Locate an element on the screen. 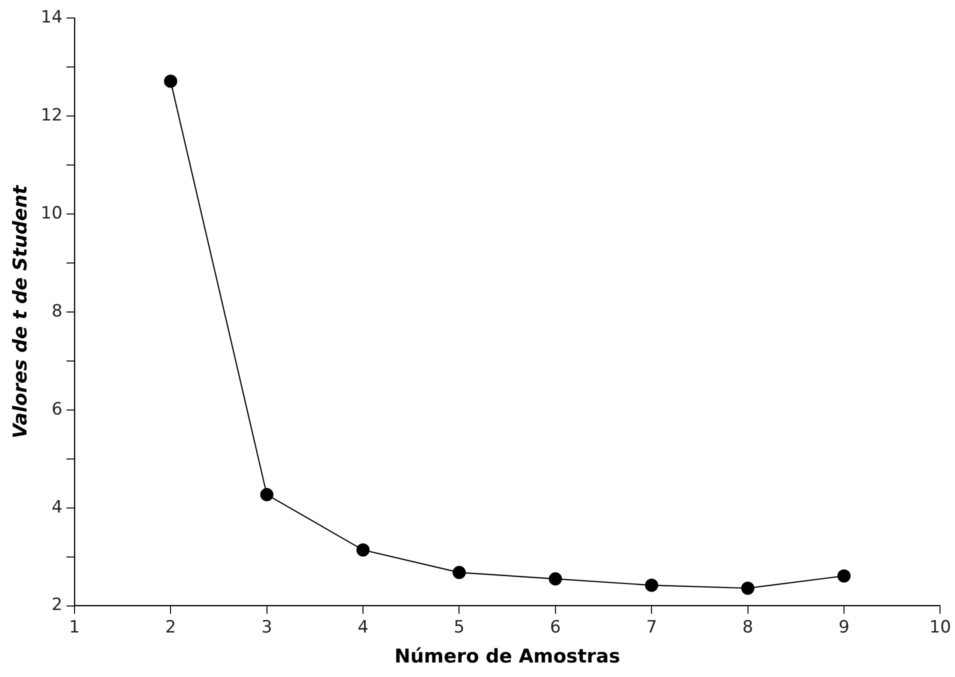  y-tick-label: 12 is located at coordinates (51, 115).